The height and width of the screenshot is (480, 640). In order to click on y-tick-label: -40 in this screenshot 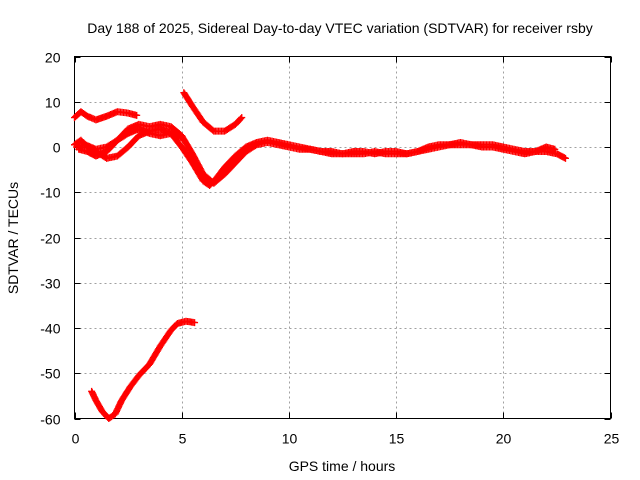, I will do `click(50, 329)`.